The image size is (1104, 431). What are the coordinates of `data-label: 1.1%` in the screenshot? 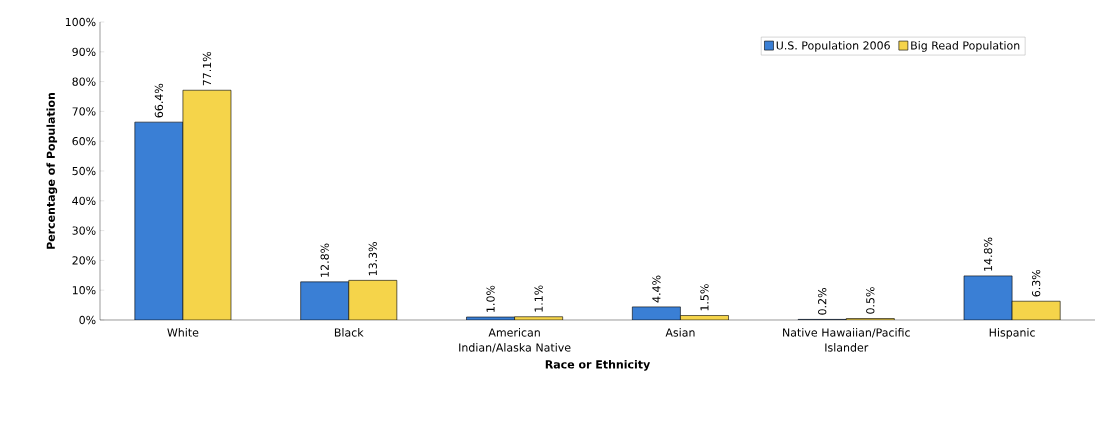 It's located at (538, 298).